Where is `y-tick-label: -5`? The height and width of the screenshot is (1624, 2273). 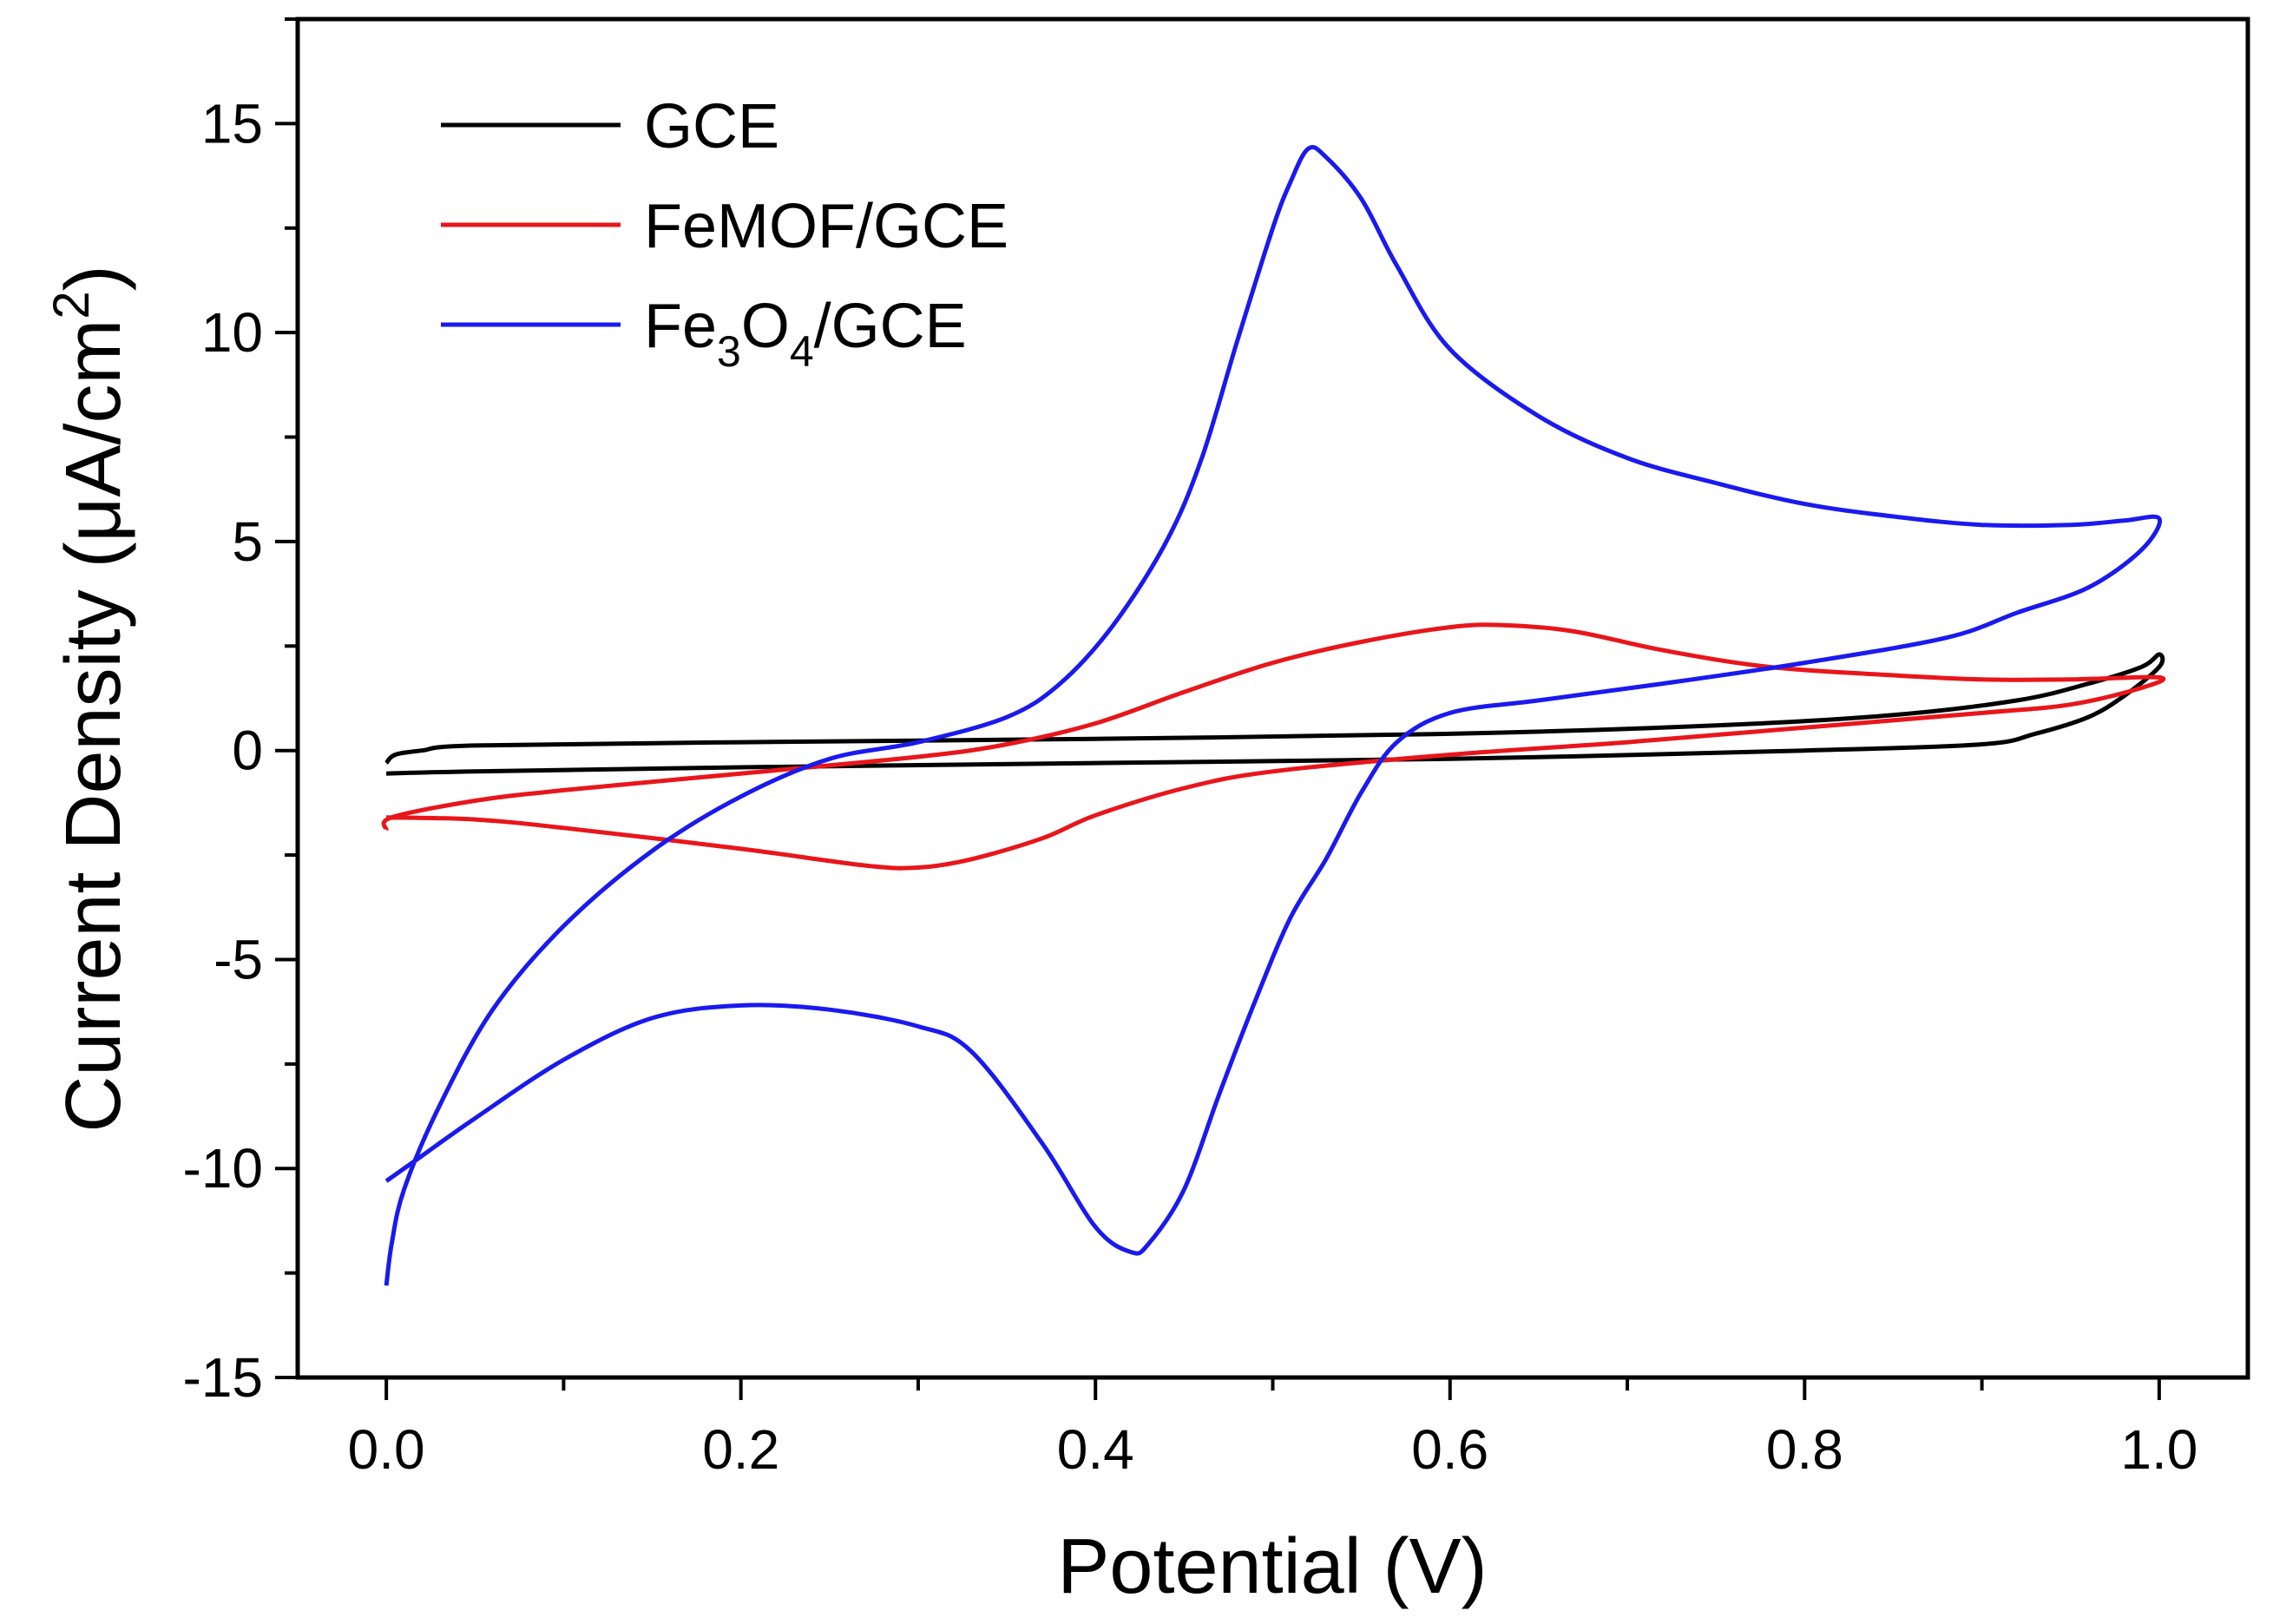 y-tick-label: -5 is located at coordinates (238, 959).